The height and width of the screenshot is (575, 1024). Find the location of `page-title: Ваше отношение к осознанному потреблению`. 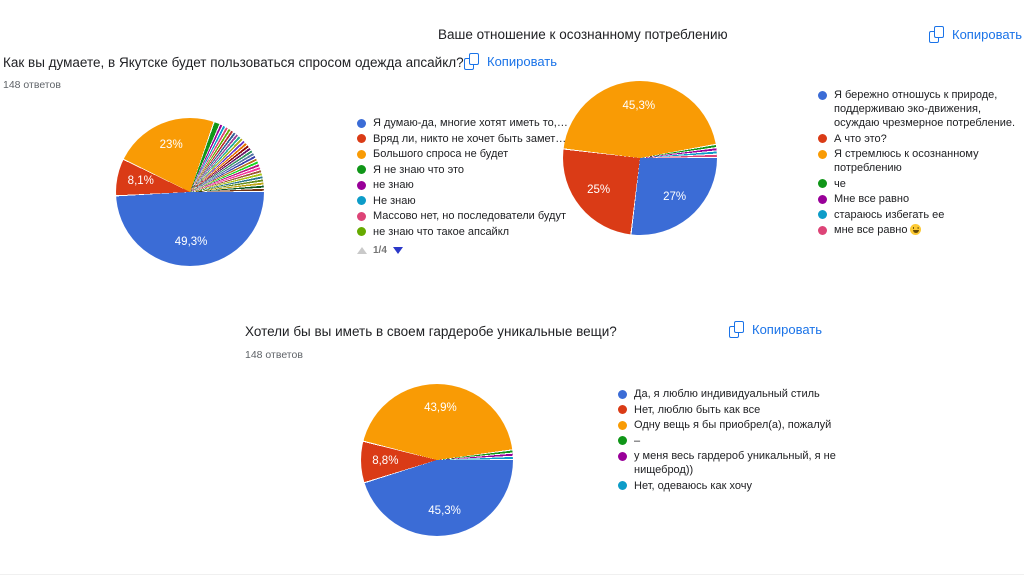

page-title: Ваше отношение к осознанному потреблению is located at coordinates (583, 34).